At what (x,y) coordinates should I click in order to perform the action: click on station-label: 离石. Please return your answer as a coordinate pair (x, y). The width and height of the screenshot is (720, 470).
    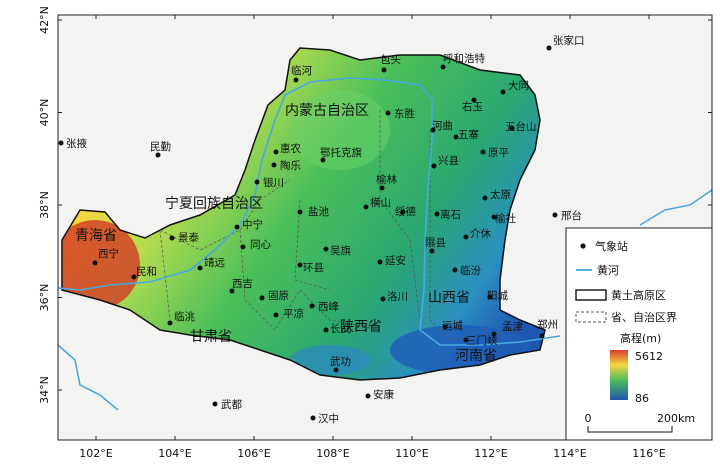
    Looking at the image, I should click on (450, 214).